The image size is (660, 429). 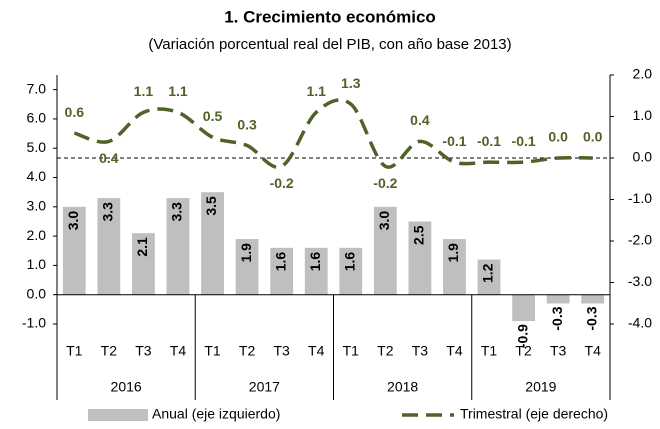 What do you see at coordinates (37, 293) in the screenshot?
I see `y-tick-label: 0.0` at bounding box center [37, 293].